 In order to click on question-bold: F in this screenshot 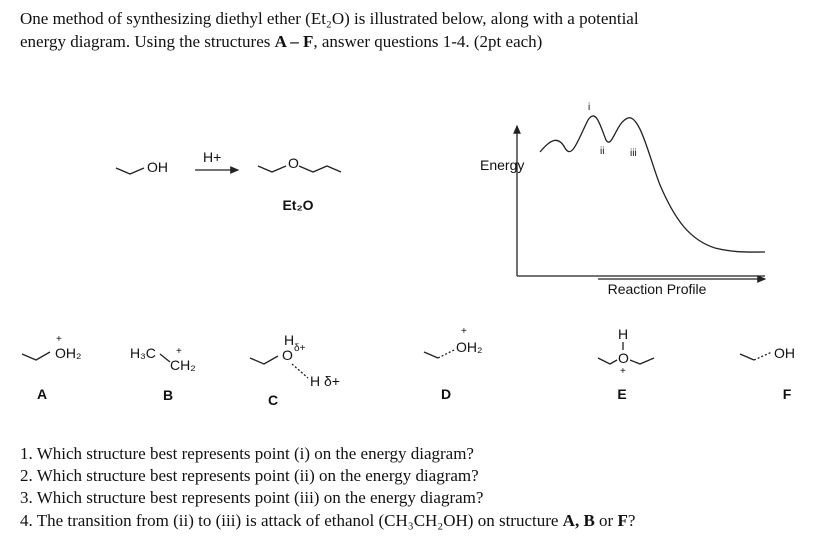, I will do `click(622, 520)`.